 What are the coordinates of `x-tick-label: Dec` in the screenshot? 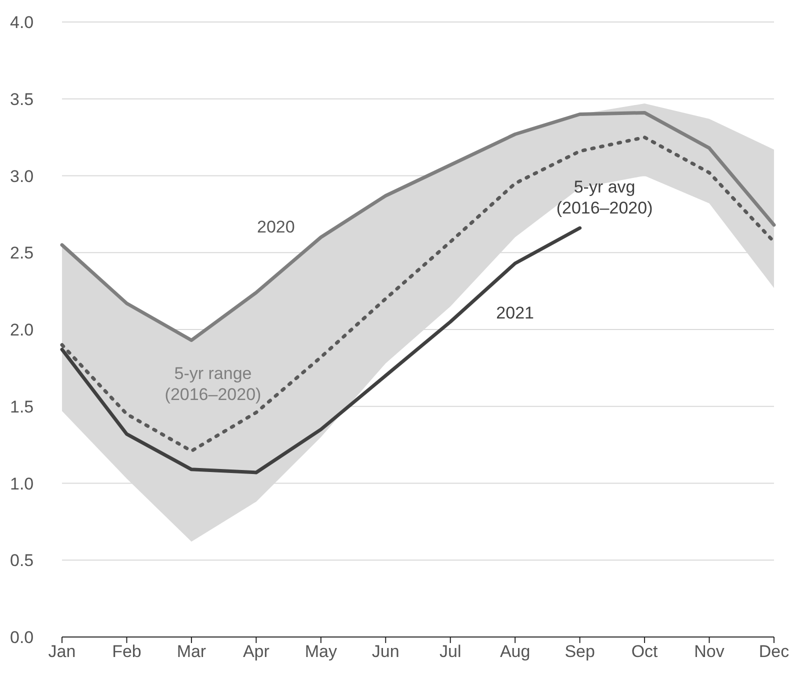 It's located at (774, 652).